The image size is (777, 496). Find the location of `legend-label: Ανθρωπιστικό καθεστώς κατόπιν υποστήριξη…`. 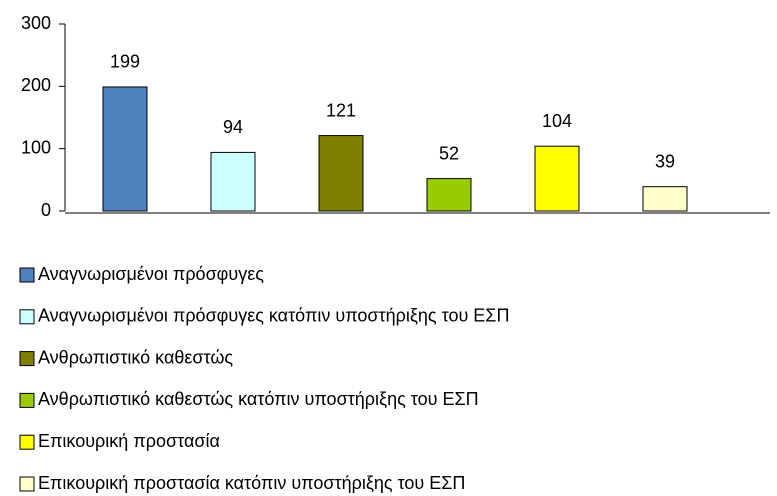

legend-label: Ανθρωπιστικό καθεστώς κατόπιν υποστήριξη… is located at coordinates (258, 399).